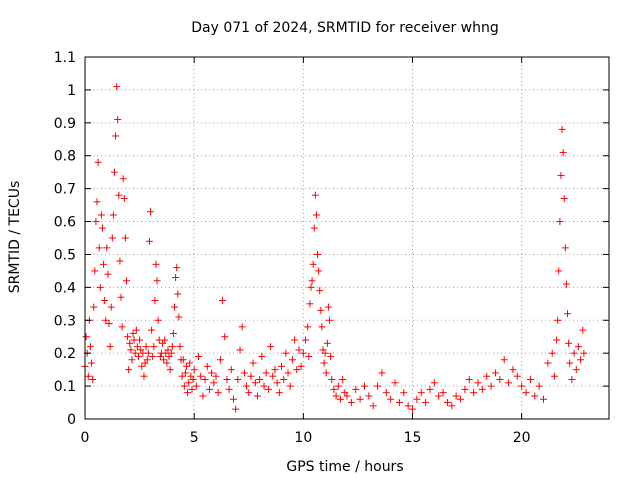 This screenshot has height=485, width=640. What do you see at coordinates (85, 438) in the screenshot?
I see `x-tick-label: 0` at bounding box center [85, 438].